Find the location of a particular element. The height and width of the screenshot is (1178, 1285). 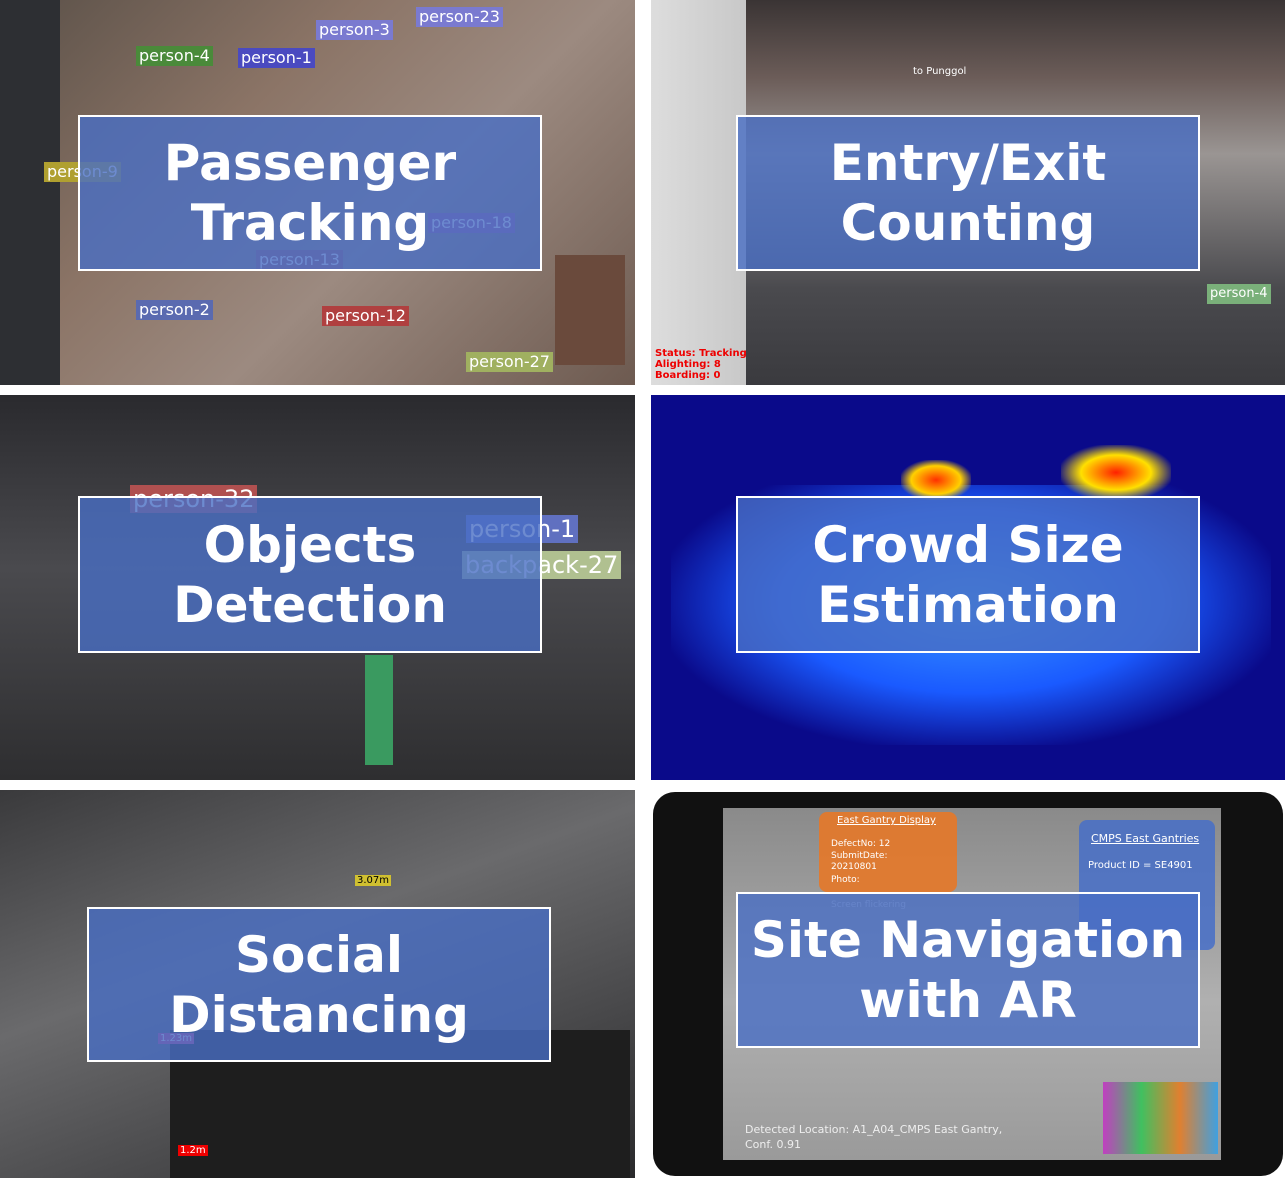

title-box: Crowd Size Estimation is located at coordinates (968, 574).